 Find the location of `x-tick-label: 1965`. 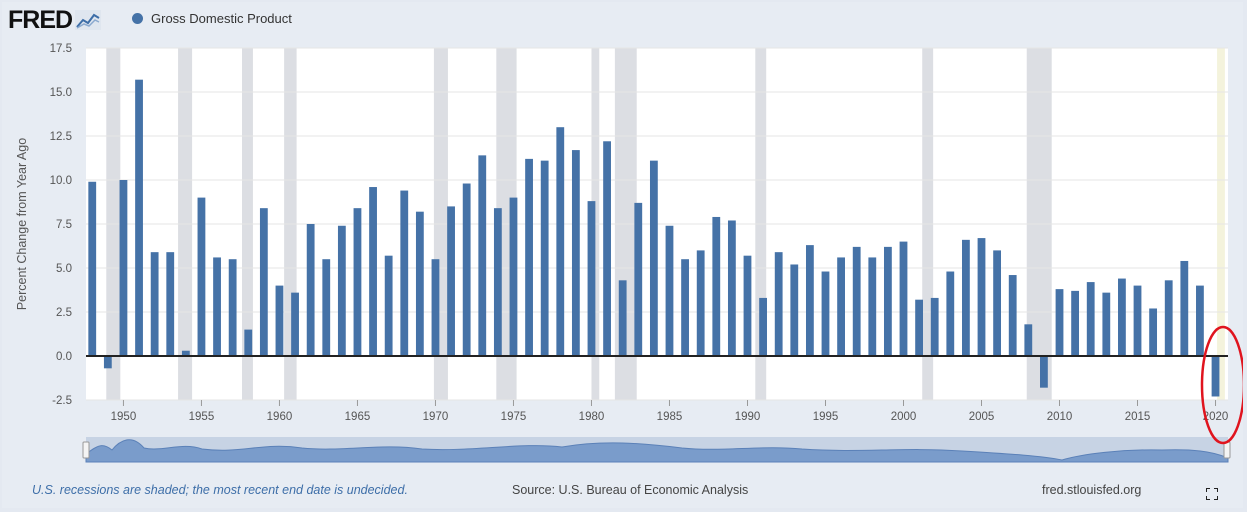

x-tick-label: 1965 is located at coordinates (358, 417).